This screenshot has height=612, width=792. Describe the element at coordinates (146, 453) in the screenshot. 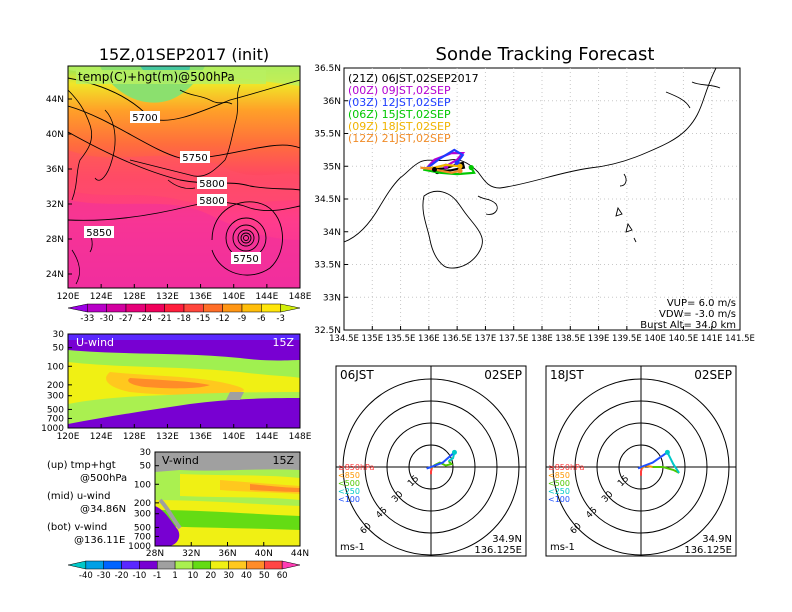

I see `pressure-tick-label: 30` at that location.